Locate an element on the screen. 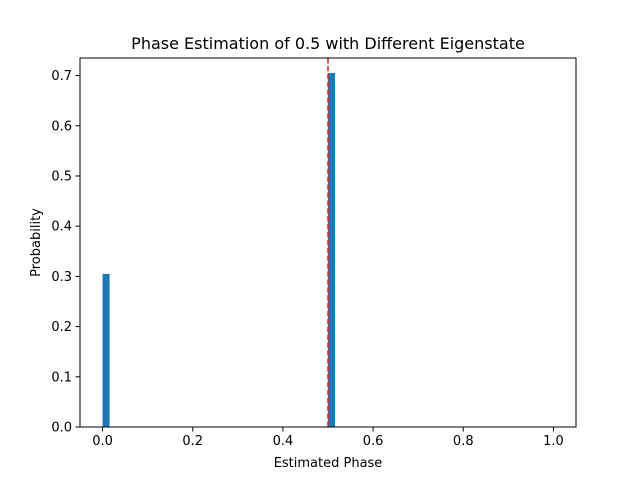 Image resolution: width=640 pixels, height=480 pixels. x-tick-label-1: 0.2 is located at coordinates (192, 441).